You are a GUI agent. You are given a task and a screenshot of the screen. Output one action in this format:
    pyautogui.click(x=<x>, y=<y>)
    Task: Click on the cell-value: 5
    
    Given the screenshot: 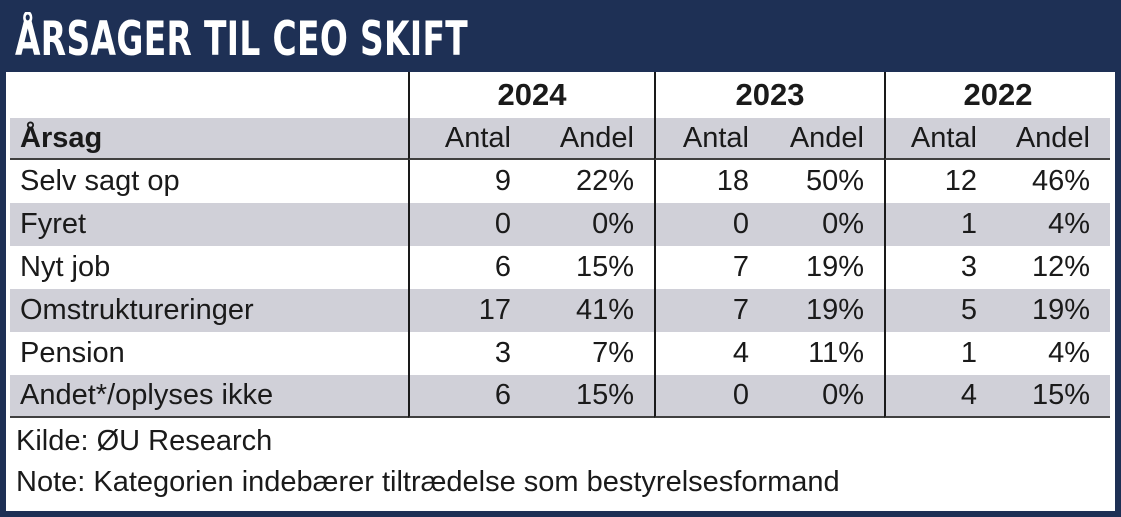 What is the action you would take?
    pyautogui.click(x=940, y=310)
    